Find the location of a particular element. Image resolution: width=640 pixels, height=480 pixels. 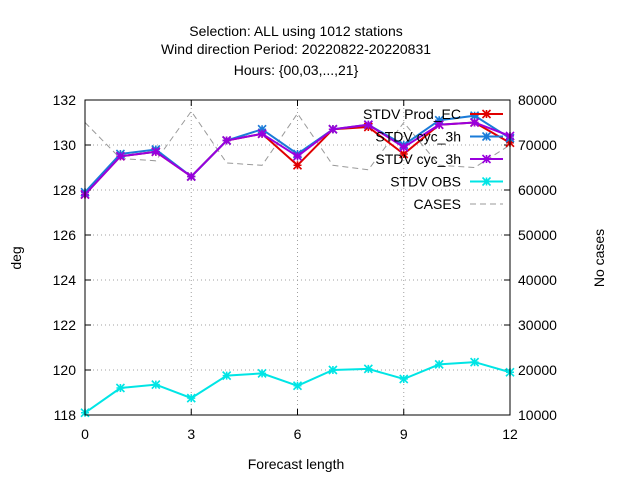

x-tick-label: 0 is located at coordinates (85, 434).